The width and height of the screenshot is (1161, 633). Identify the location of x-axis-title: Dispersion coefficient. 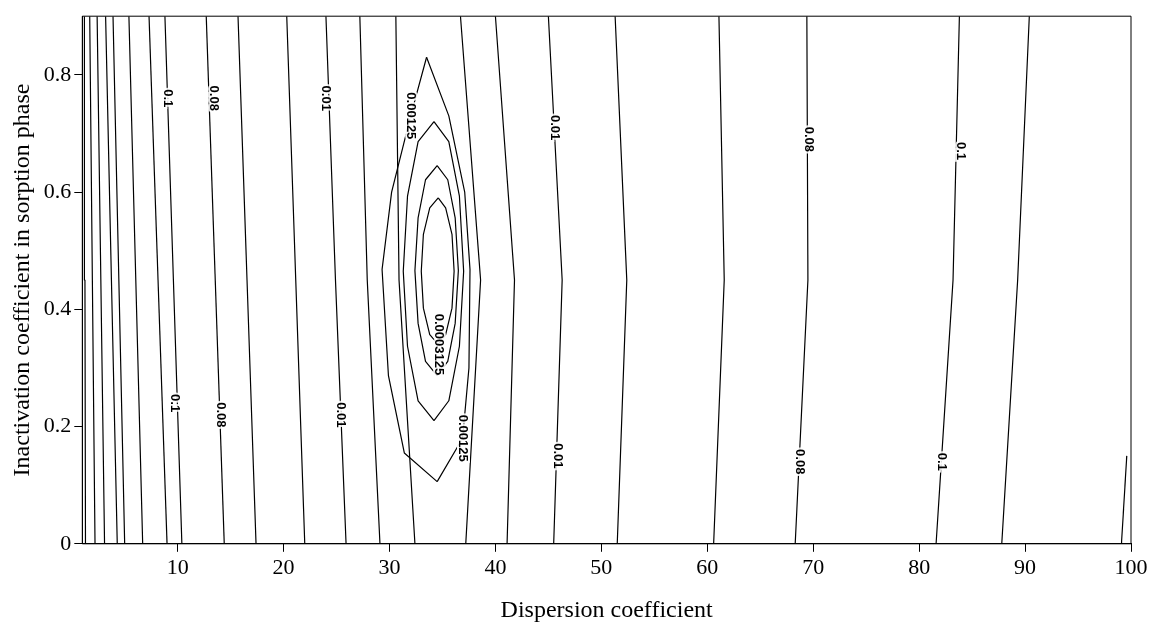
(607, 608).